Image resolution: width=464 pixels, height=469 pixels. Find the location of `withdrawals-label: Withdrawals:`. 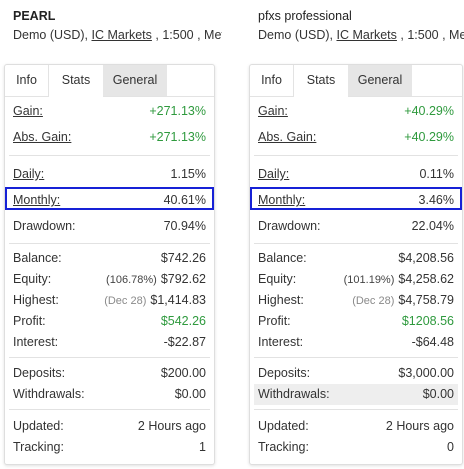

withdrawals-label: Withdrawals: is located at coordinates (294, 394).